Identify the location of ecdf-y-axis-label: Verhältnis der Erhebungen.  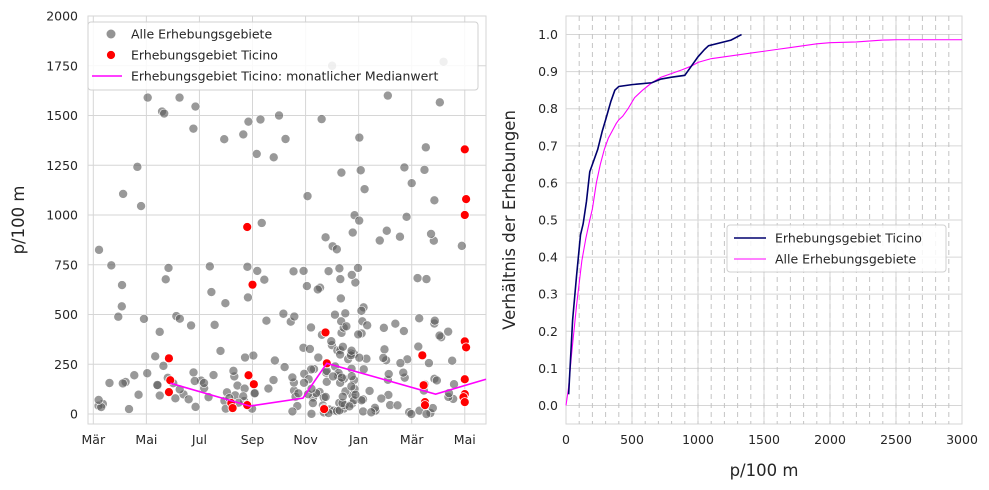
(509, 220).